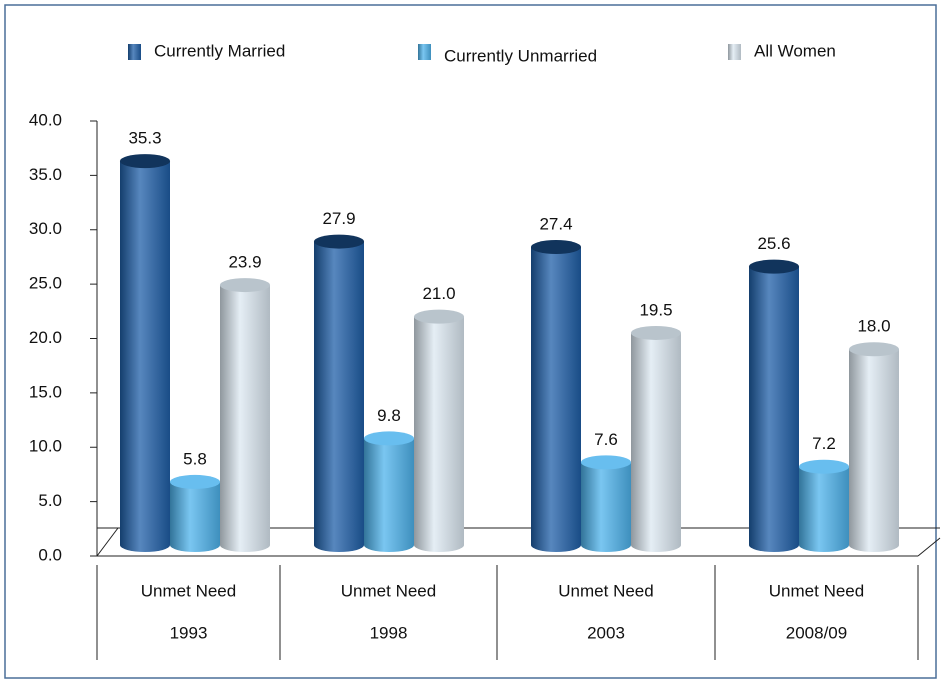  Describe the element at coordinates (45, 119) in the screenshot. I see `y-tick-label: 40.0` at that location.